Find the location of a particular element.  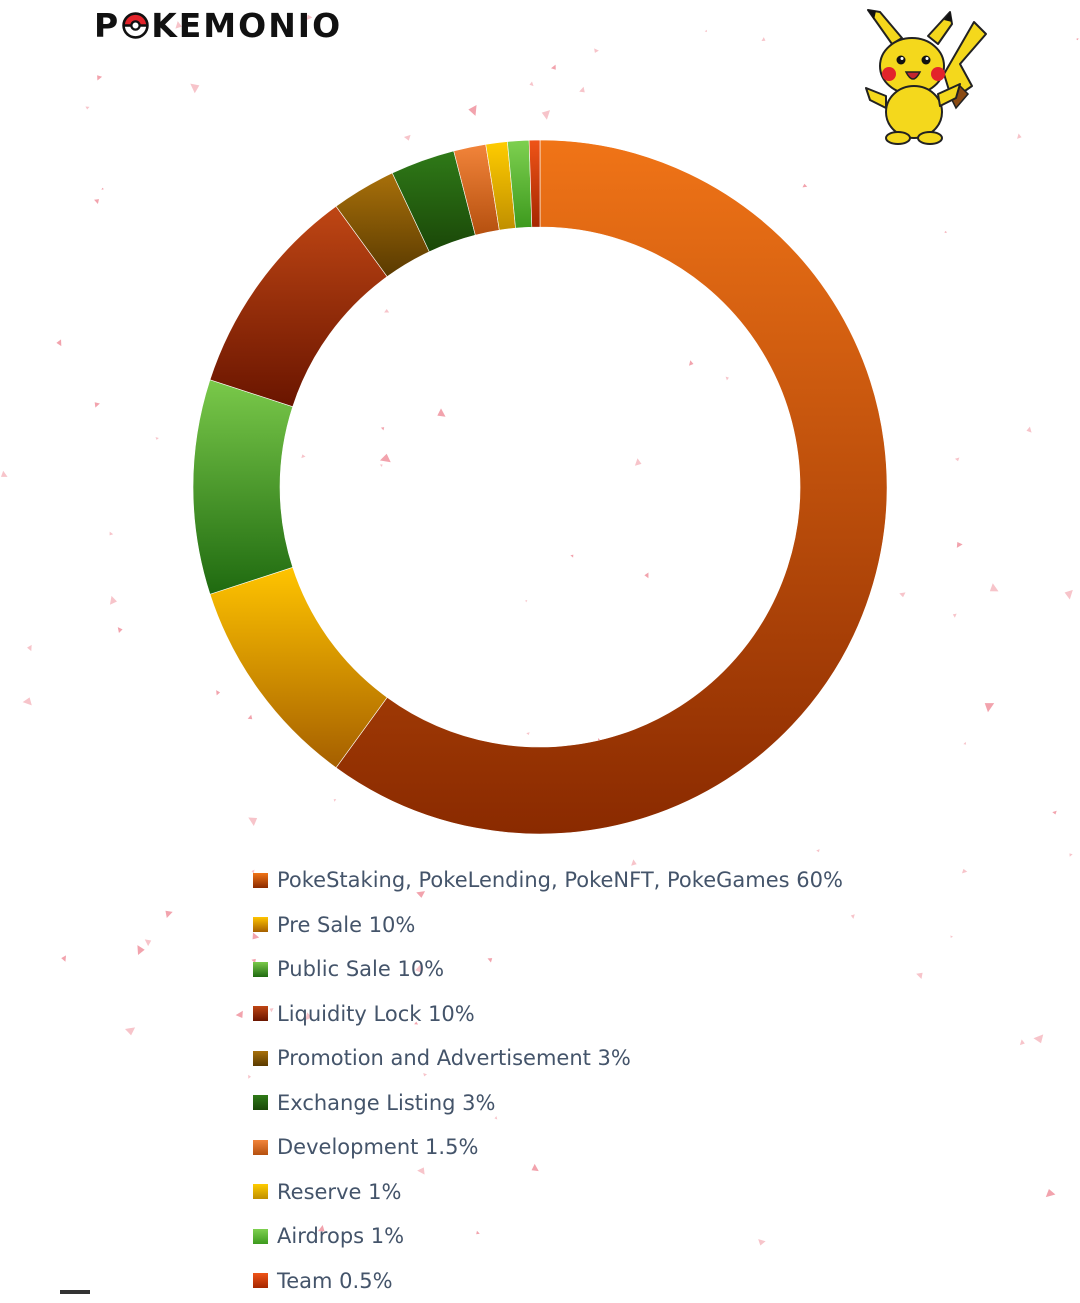

legend-label: Team 0.5% is located at coordinates (335, 1281).